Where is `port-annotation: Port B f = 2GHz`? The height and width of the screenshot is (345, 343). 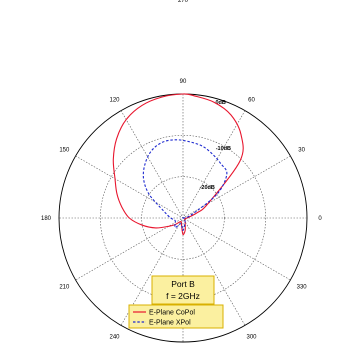
port-annotation: Port B f = 2GHz is located at coordinates (183, 290).